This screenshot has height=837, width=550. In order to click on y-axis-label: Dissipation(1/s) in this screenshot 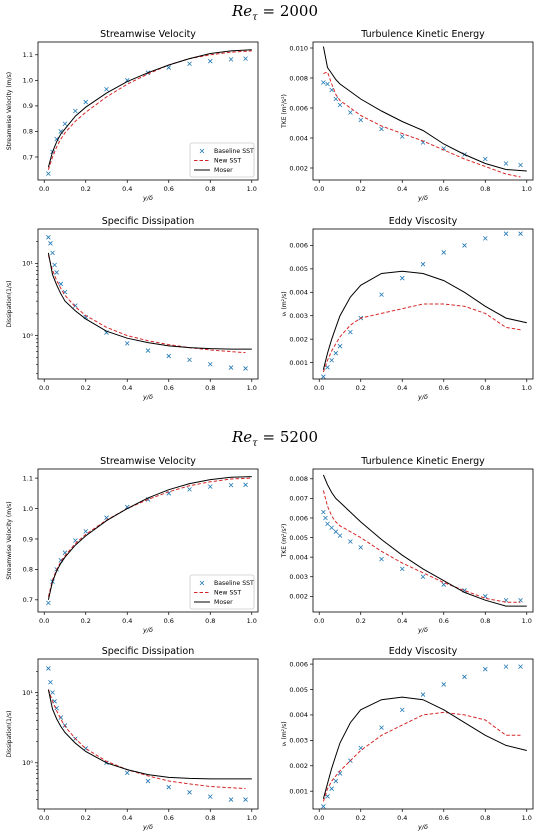, I will do `click(9, 734)`.